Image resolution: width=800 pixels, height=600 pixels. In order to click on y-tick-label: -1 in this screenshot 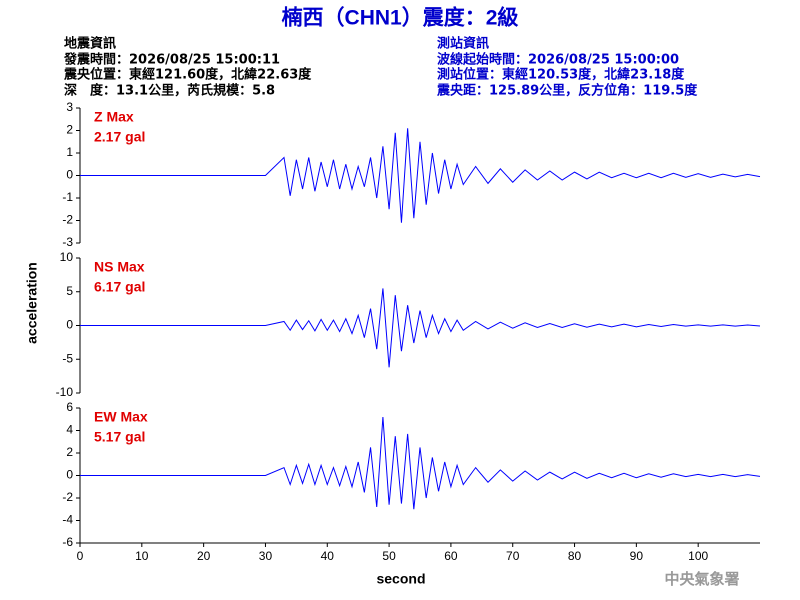, I will do `click(67, 197)`.